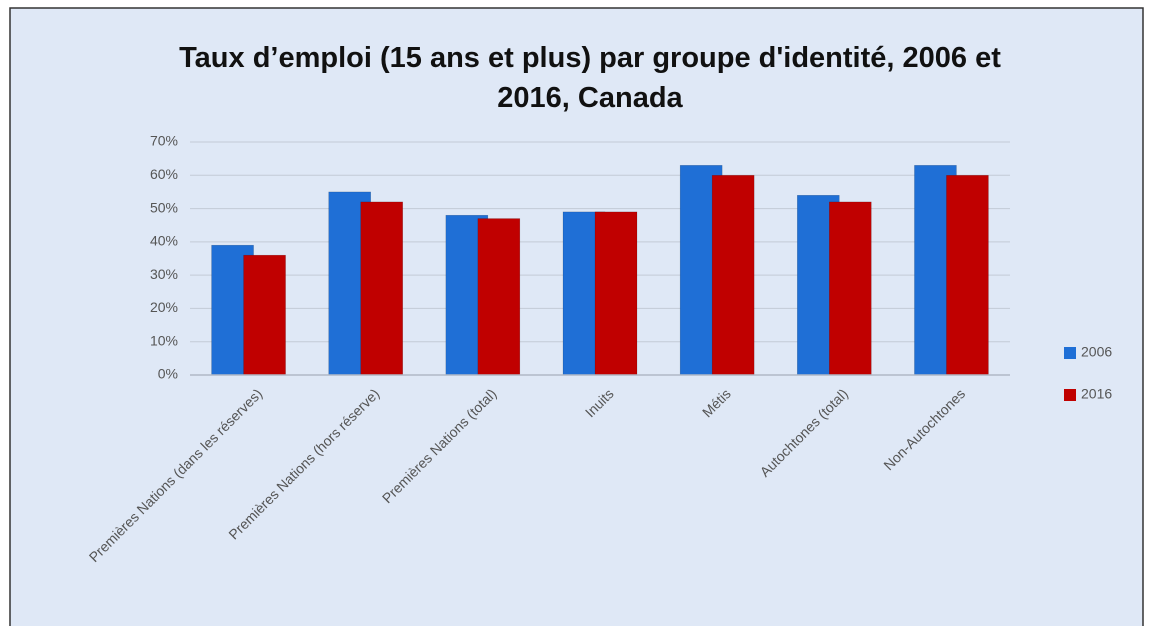 The width and height of the screenshot is (1153, 626). I want to click on legend-label: 2016, so click(1096, 394).